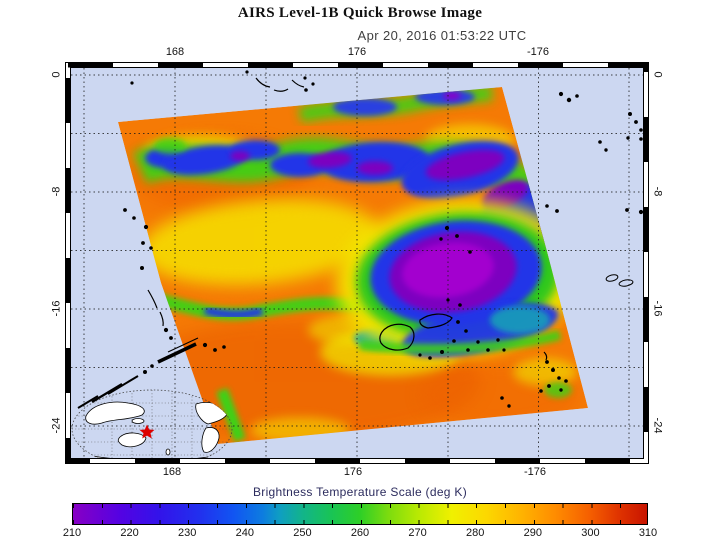 This screenshot has width=720, height=556. Describe the element at coordinates (360, 533) in the screenshot. I see `colorbar-tick-label: 260` at that location.